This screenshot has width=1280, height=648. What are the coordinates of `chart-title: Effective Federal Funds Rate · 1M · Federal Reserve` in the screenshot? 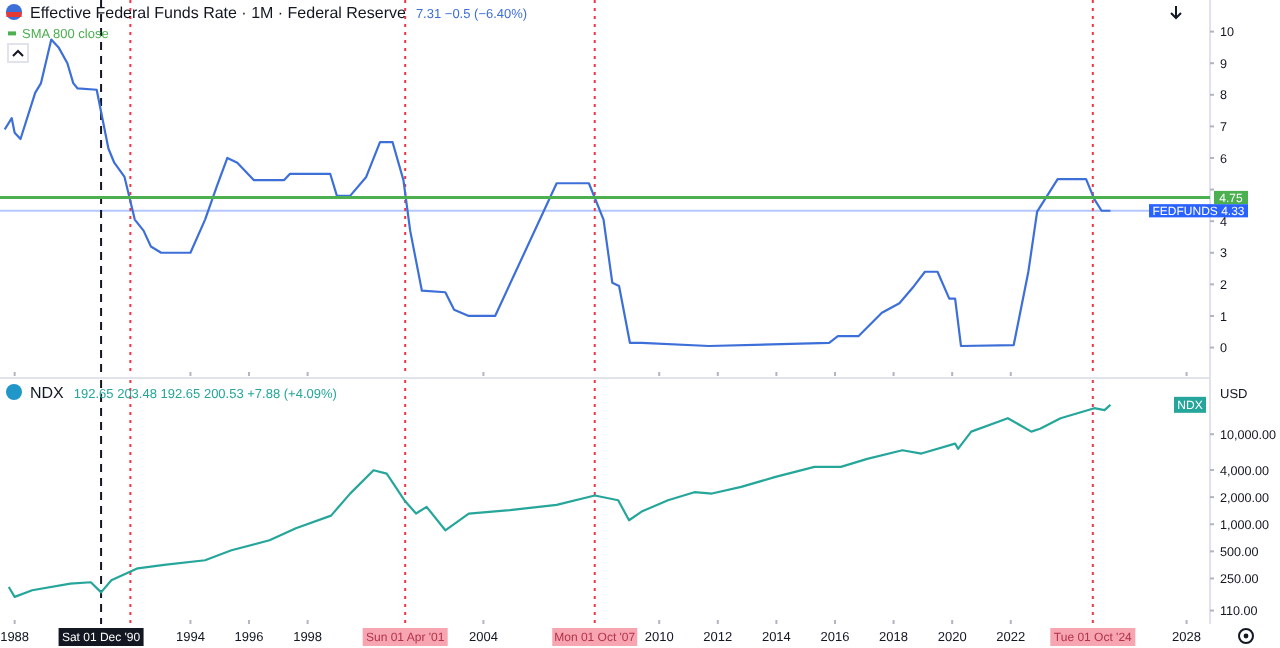 It's located at (218, 13).